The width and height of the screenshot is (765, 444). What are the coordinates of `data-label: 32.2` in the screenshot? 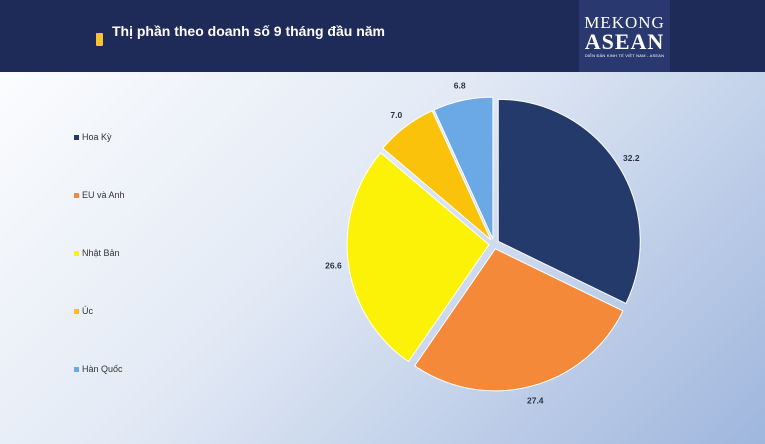 It's located at (631, 158).